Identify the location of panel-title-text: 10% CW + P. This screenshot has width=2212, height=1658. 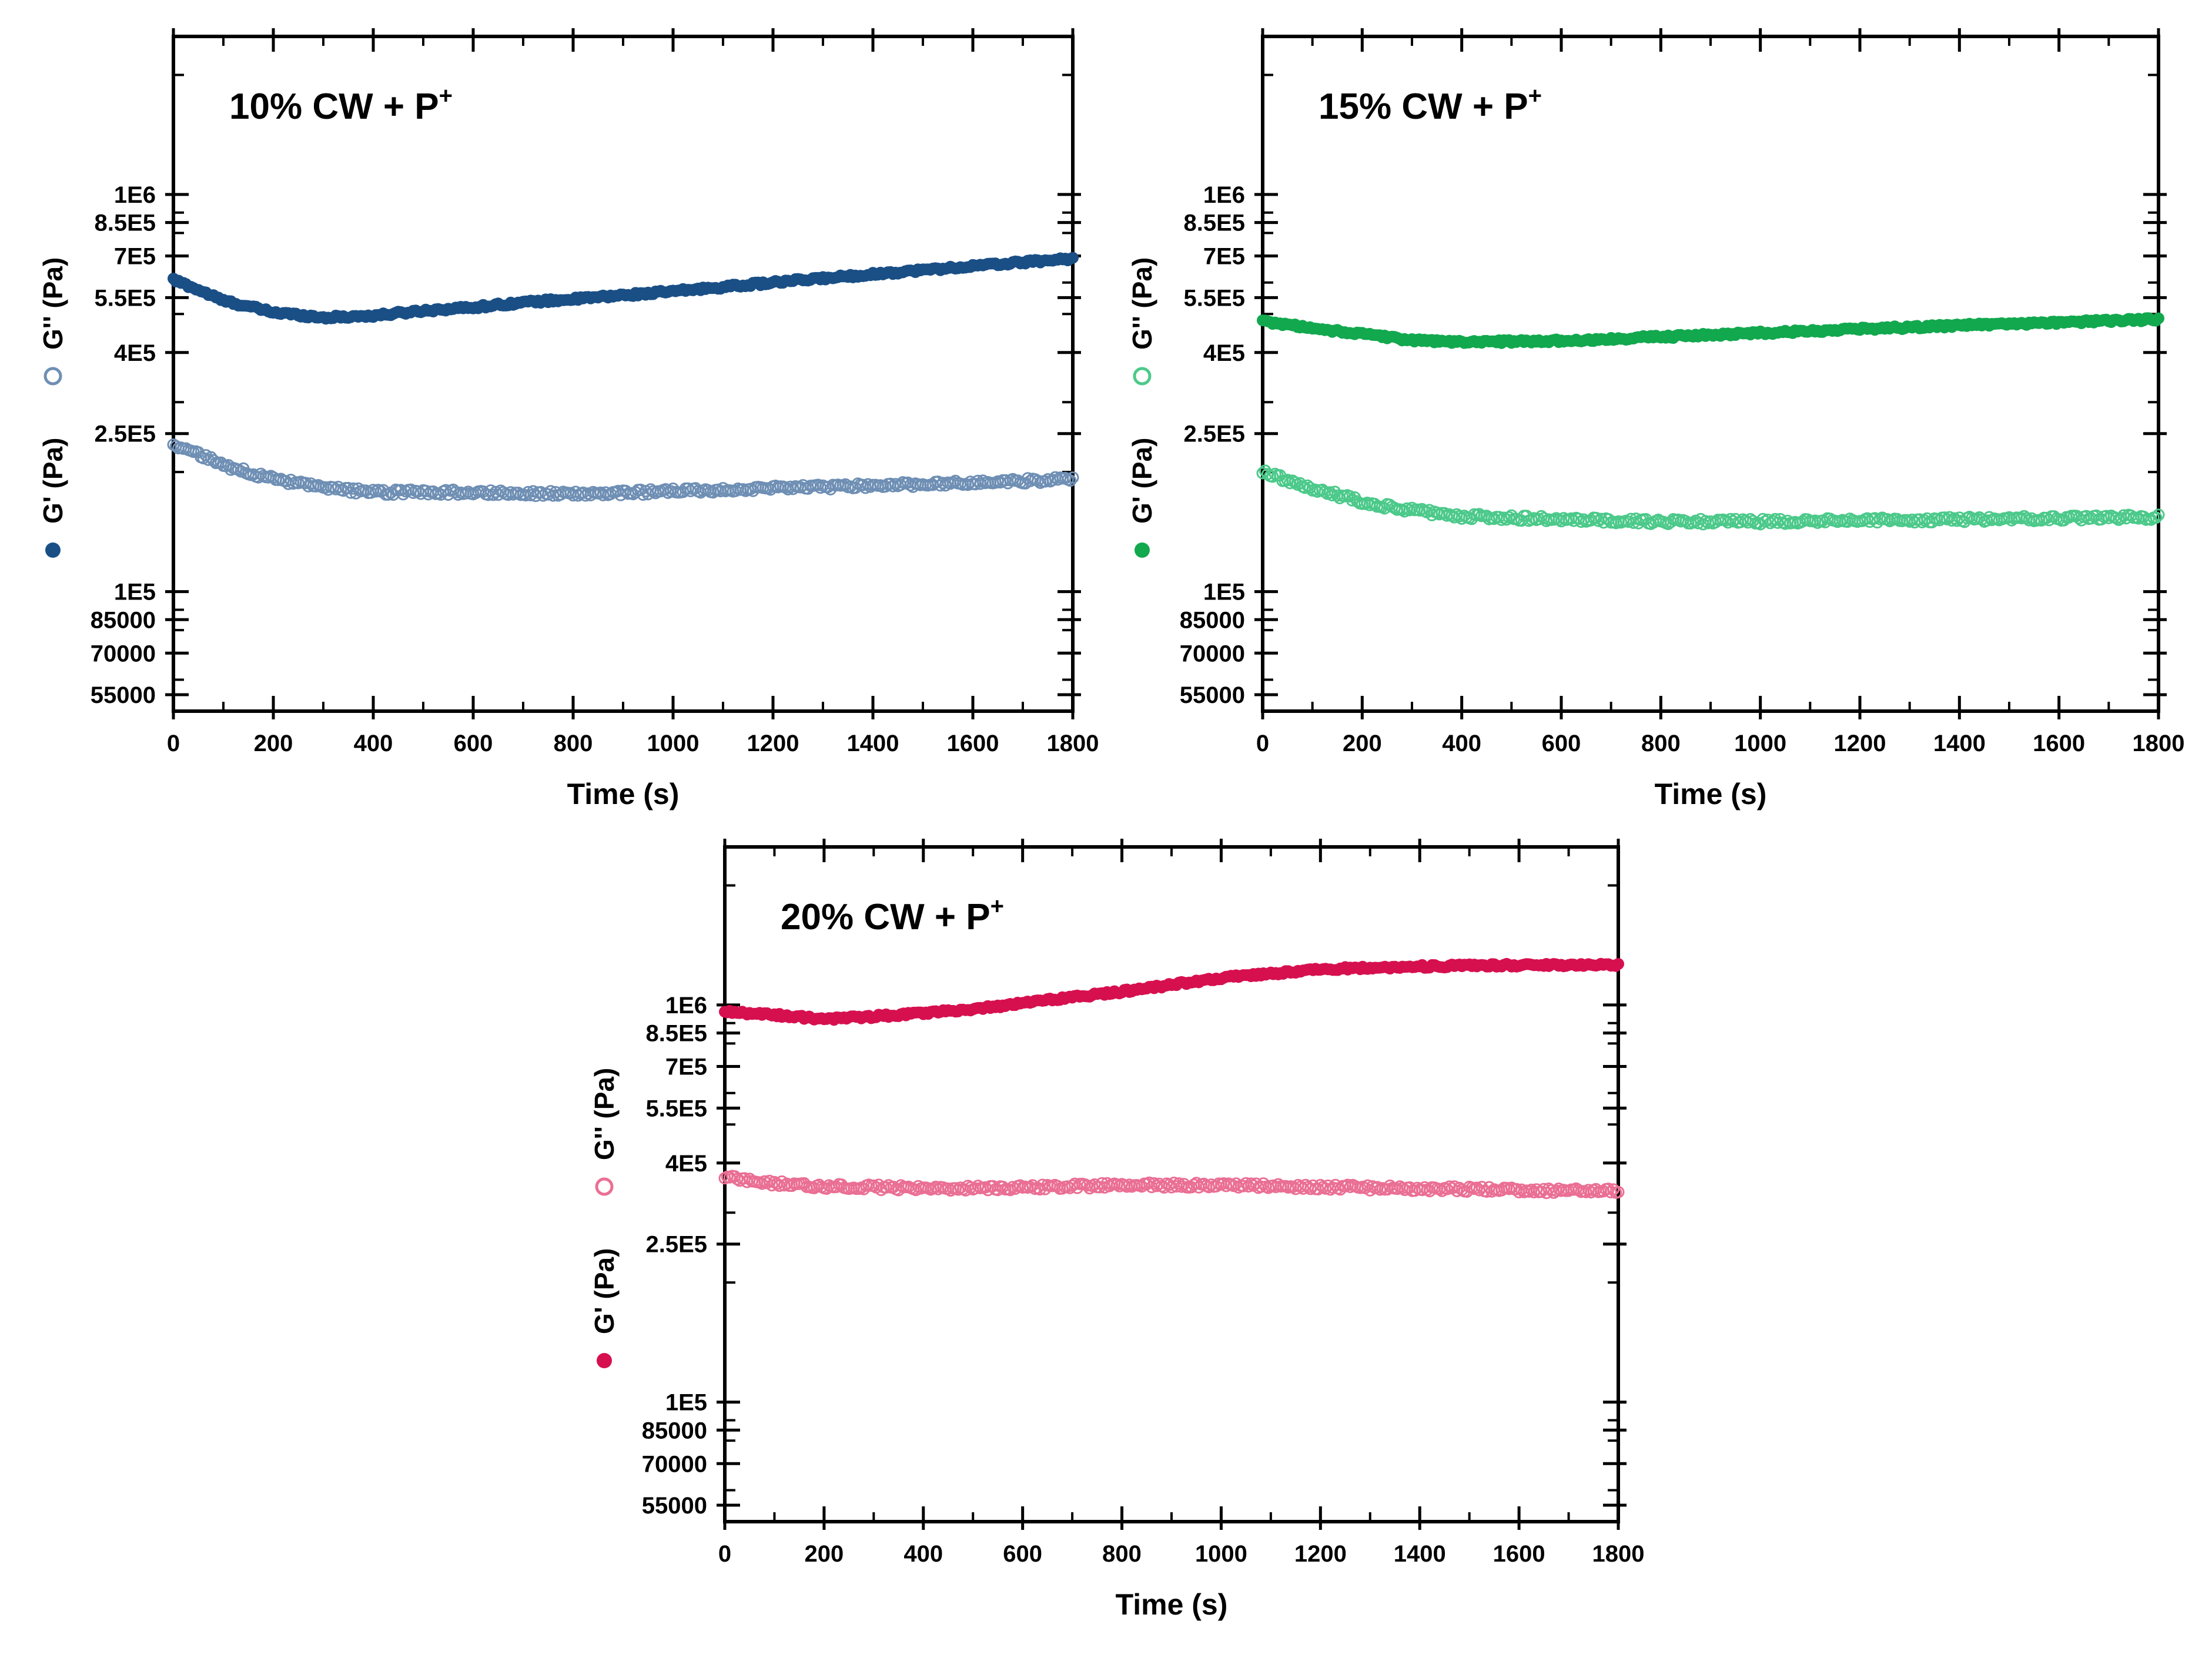
(334, 106).